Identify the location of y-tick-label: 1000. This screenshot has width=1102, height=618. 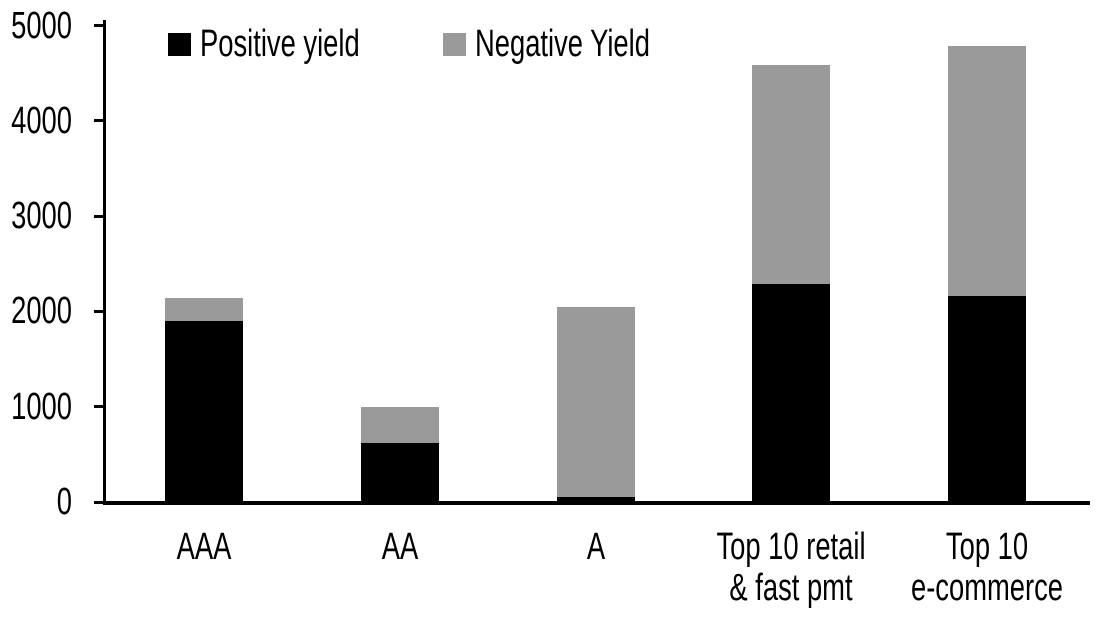
(41, 406).